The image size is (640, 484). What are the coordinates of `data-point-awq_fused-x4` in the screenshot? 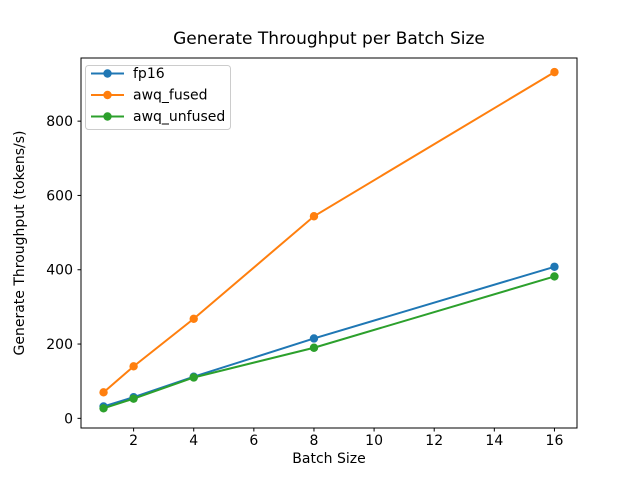 It's located at (193, 318).